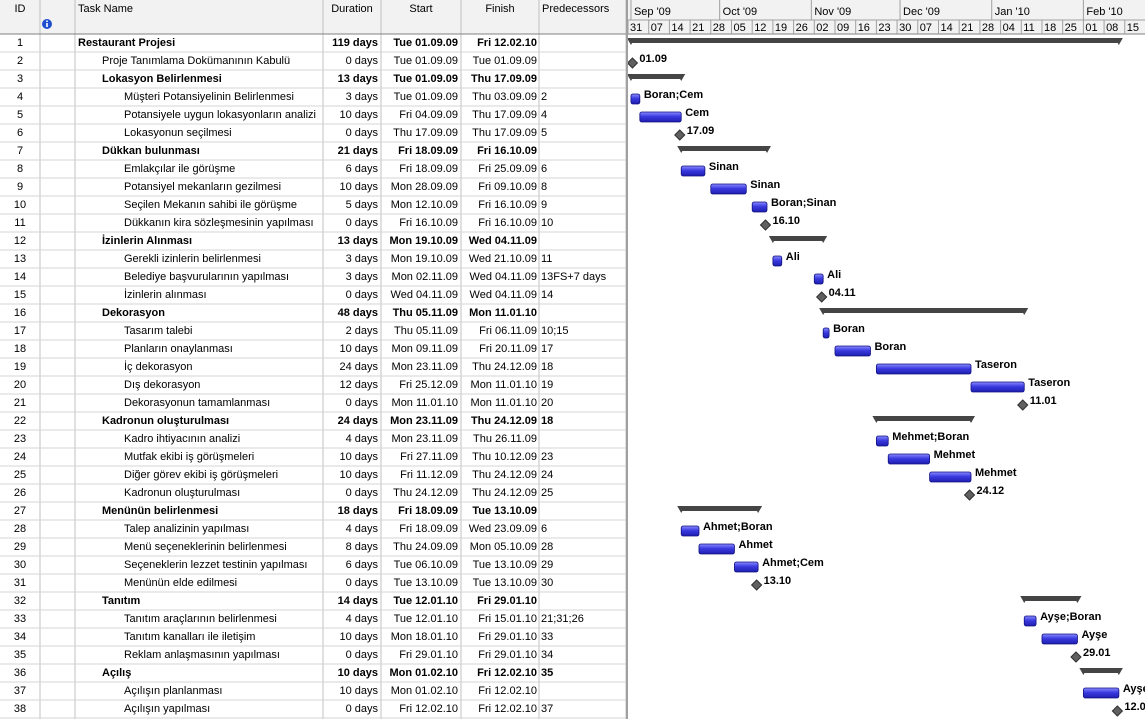 The image size is (1145, 719). Describe the element at coordinates (20, 295) in the screenshot. I see `row-id: 15` at that location.